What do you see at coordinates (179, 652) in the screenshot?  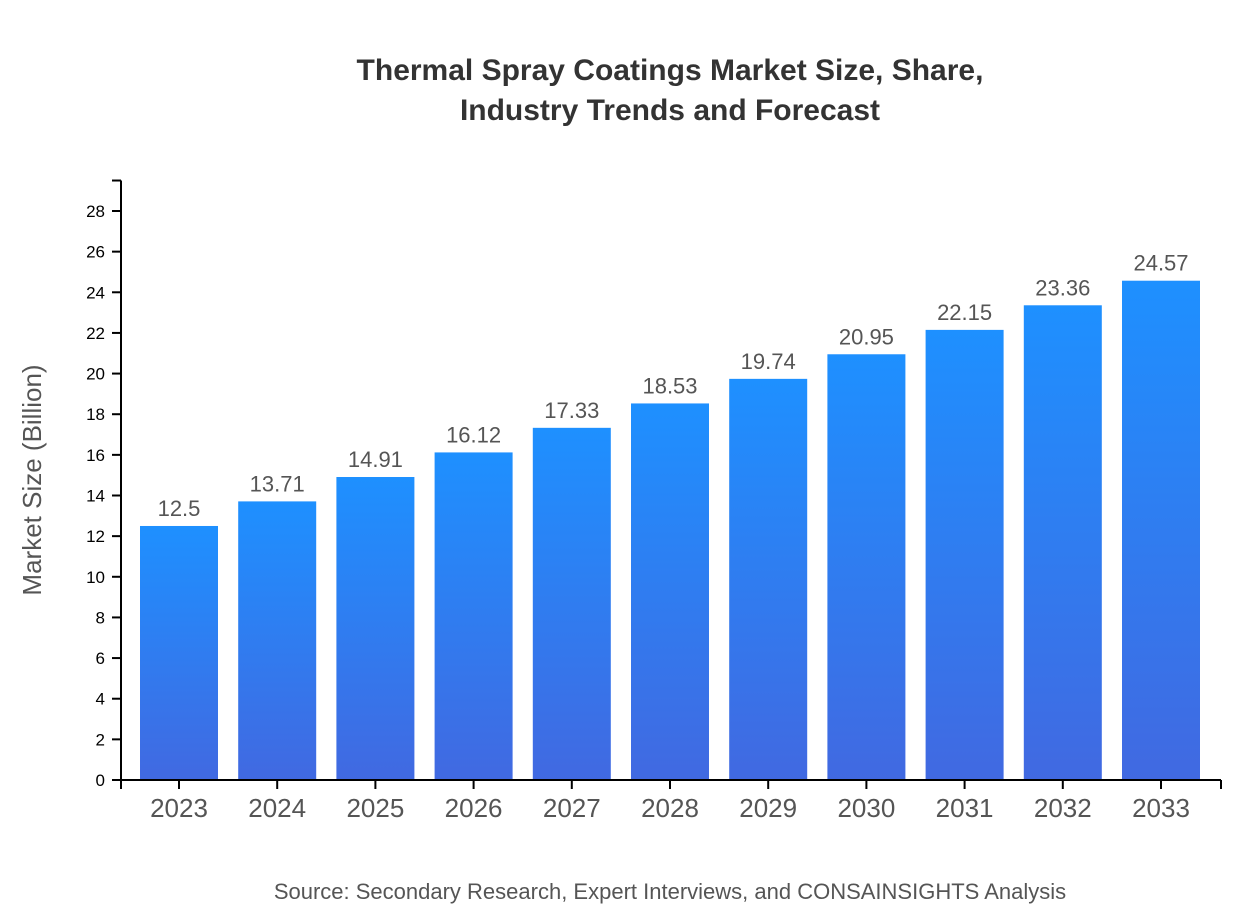 I see `bar-2023` at bounding box center [179, 652].